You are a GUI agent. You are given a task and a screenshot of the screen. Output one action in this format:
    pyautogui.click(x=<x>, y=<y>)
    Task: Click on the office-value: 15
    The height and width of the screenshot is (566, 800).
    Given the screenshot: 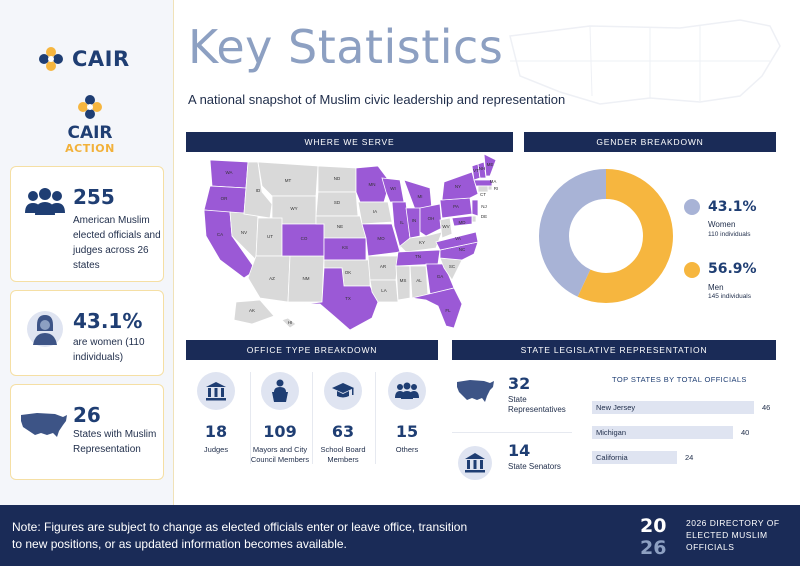 What is the action you would take?
    pyautogui.click(x=407, y=431)
    